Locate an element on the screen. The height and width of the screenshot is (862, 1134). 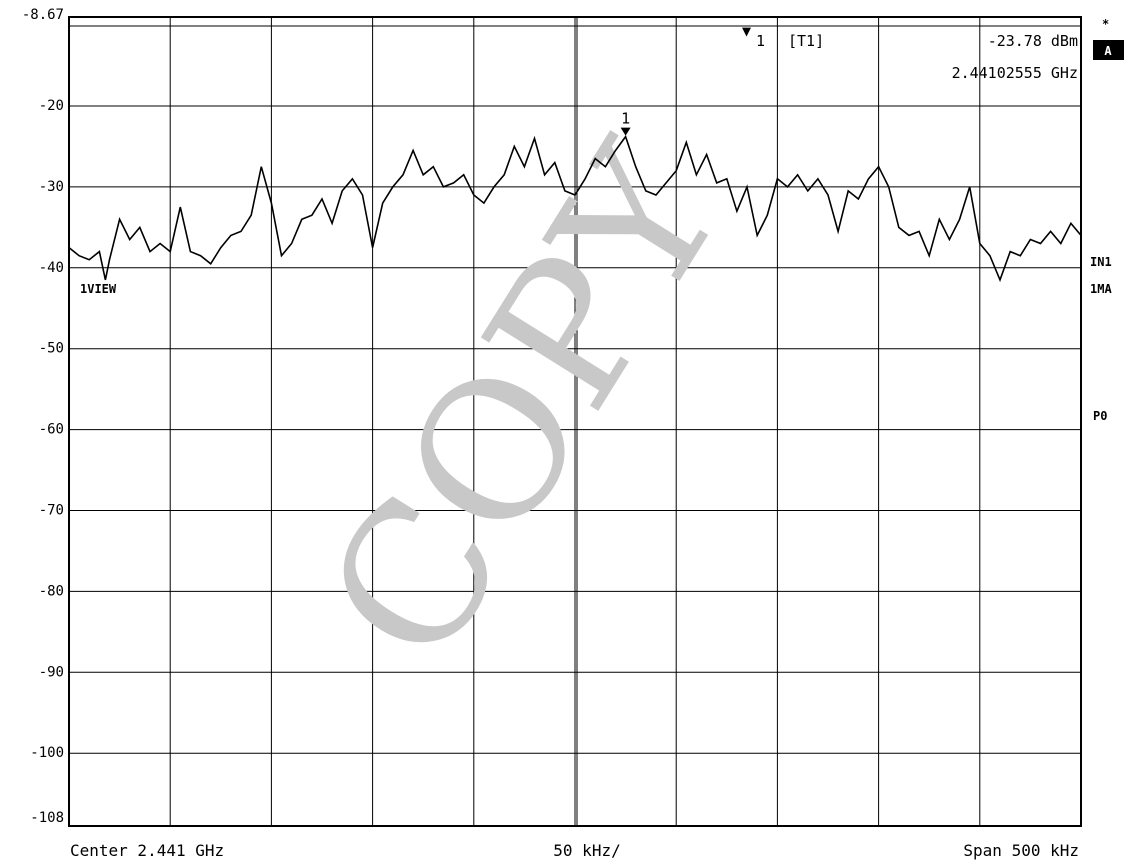
trace-a-badge-label: A is located at coordinates (1108, 51).